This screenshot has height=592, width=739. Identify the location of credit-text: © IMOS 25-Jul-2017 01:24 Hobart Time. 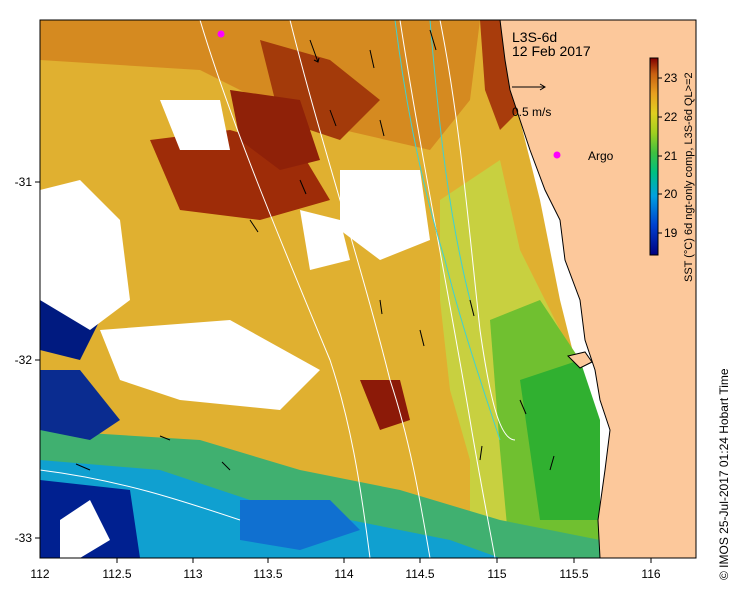
(724, 474).